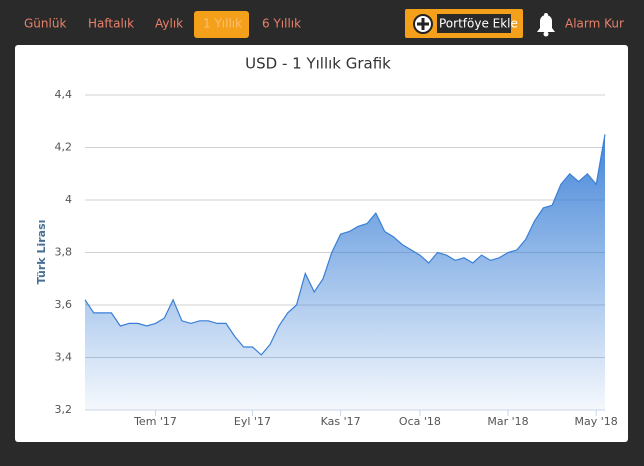 This screenshot has height=466, width=644. I want to click on y-tick-label: 4,2, so click(64, 147).